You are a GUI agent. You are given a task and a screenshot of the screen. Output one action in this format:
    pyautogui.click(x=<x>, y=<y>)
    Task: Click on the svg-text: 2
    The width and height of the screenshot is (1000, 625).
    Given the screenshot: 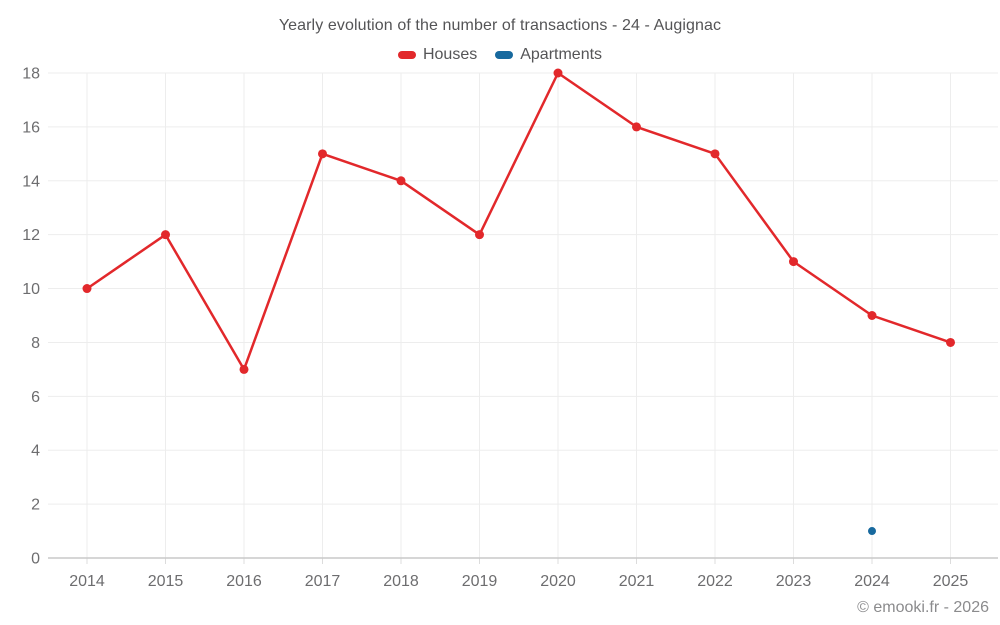 What is the action you would take?
    pyautogui.click(x=35, y=505)
    